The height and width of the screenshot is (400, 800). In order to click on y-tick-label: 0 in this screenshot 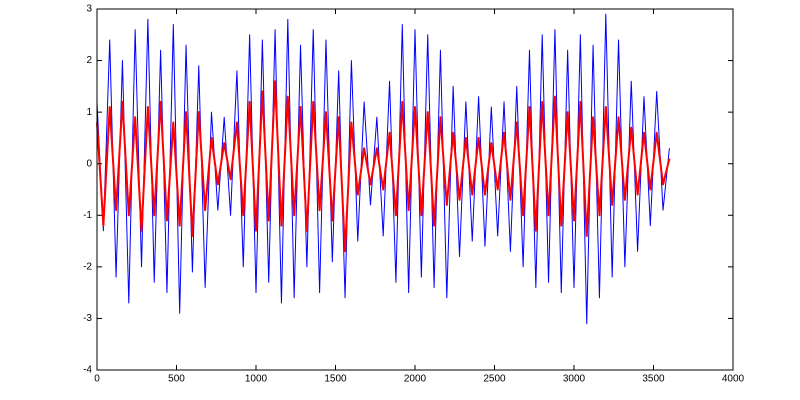, I will do `click(89, 163)`.